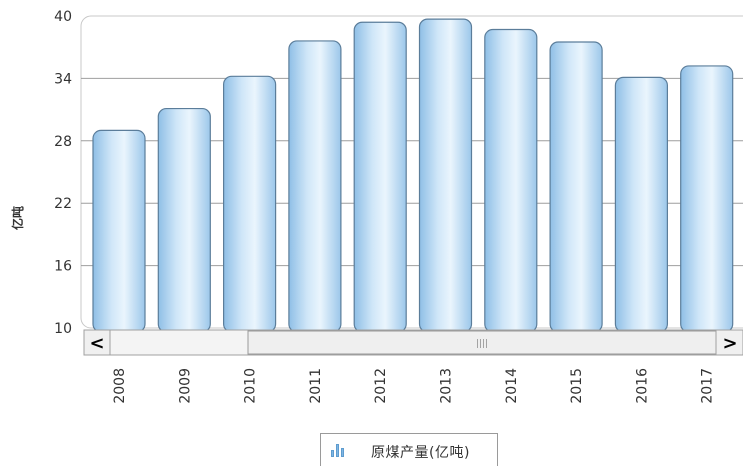 Image resolution: width=743 pixels, height=470 pixels. What do you see at coordinates (17, 218) in the screenshot?
I see `y-axis-label: 亿吨` at bounding box center [17, 218].